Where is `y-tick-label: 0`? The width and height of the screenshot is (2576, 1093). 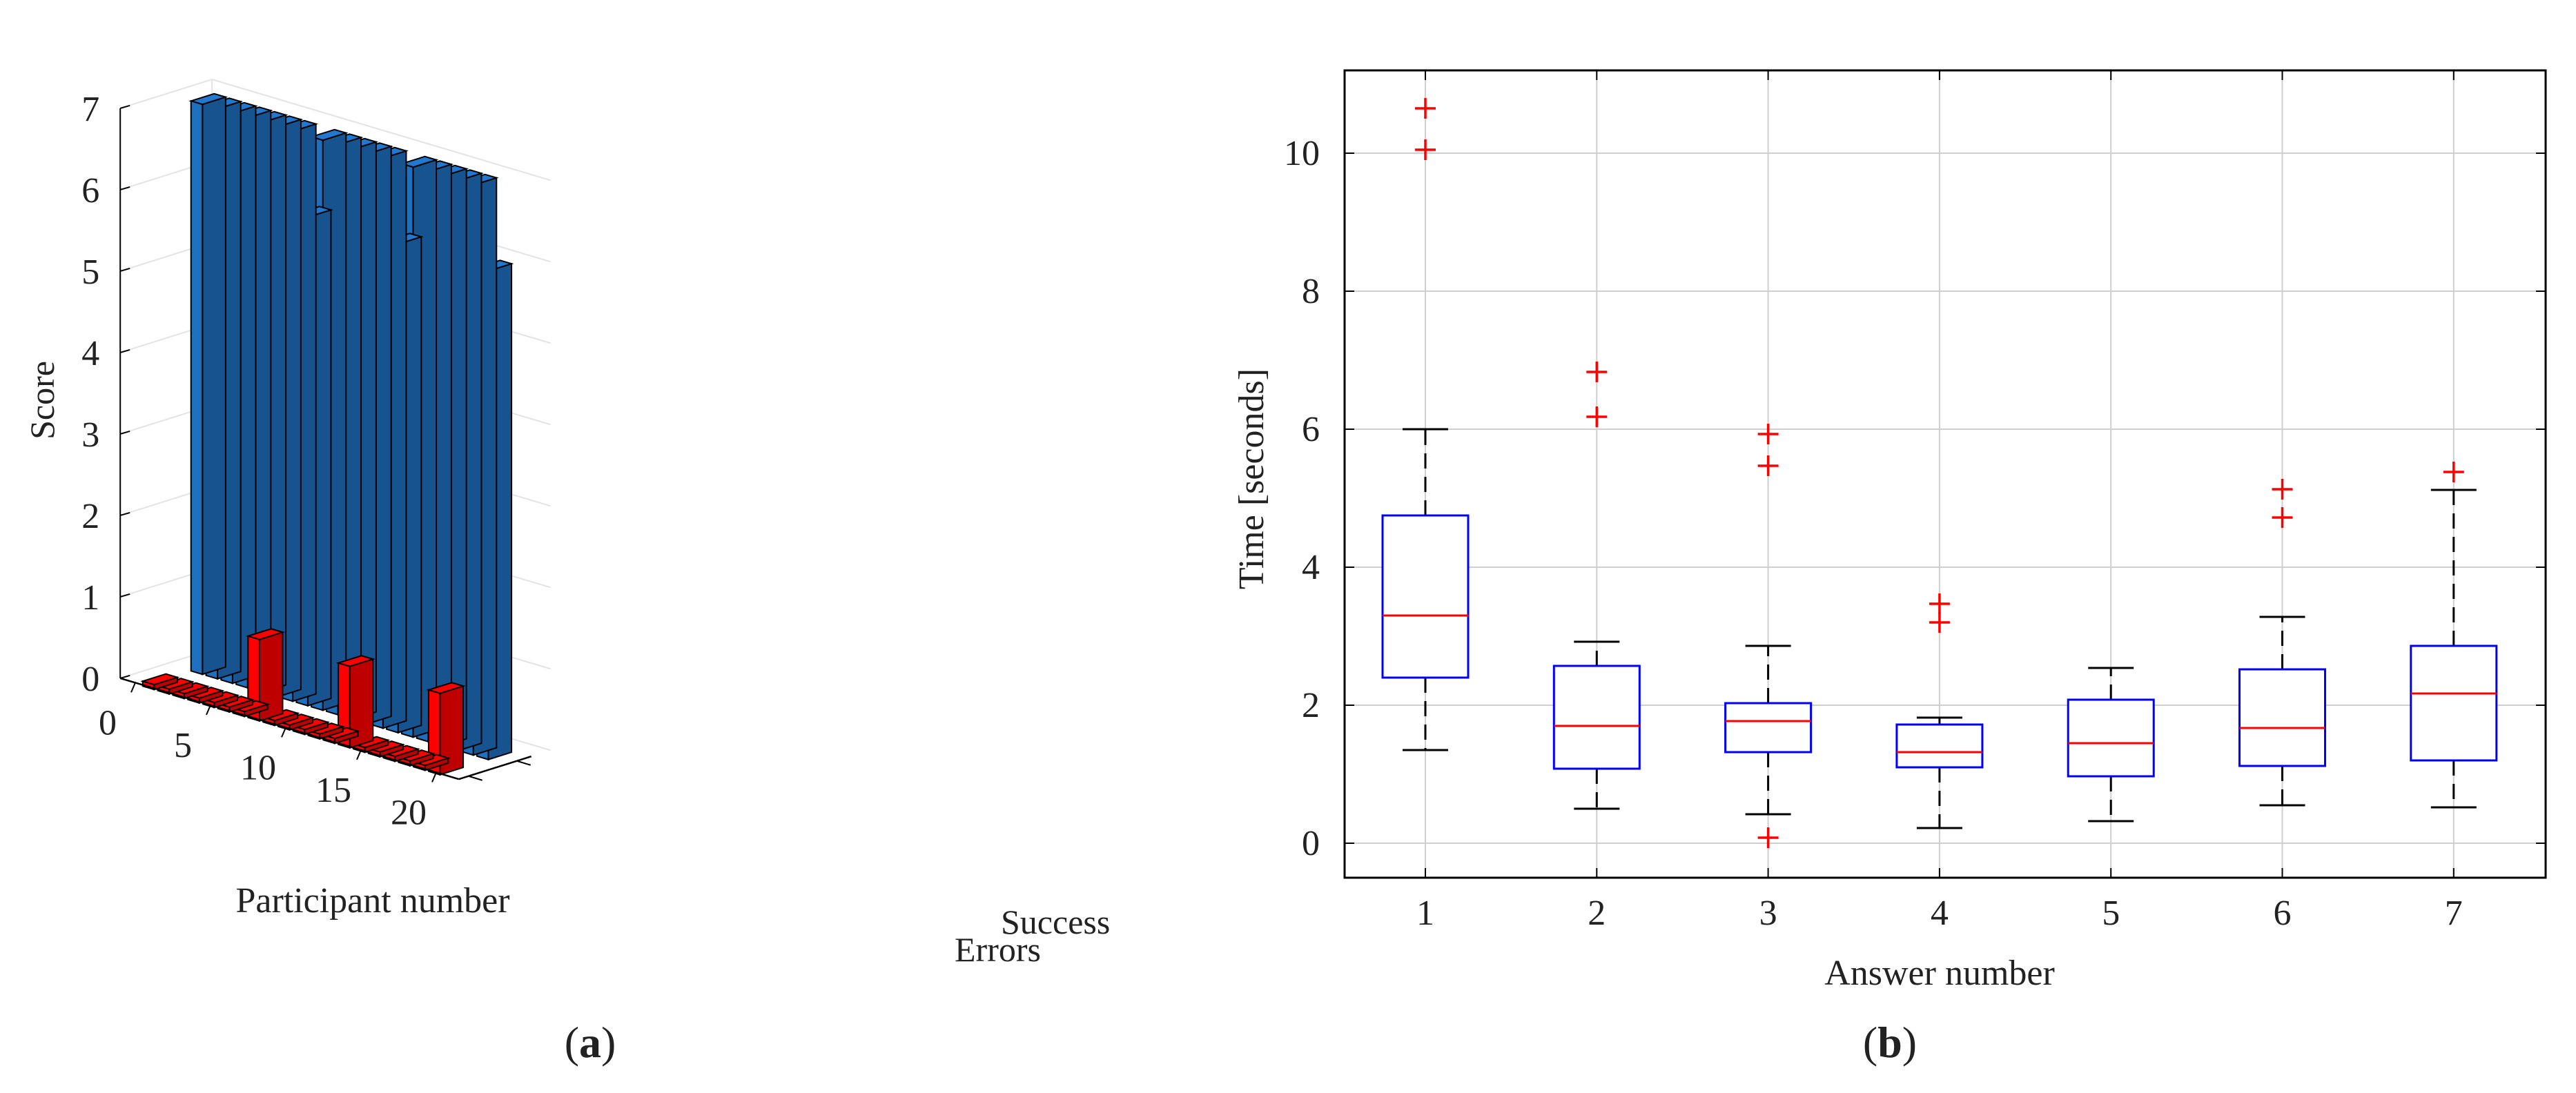 y-tick-label: 0 is located at coordinates (1311, 843).